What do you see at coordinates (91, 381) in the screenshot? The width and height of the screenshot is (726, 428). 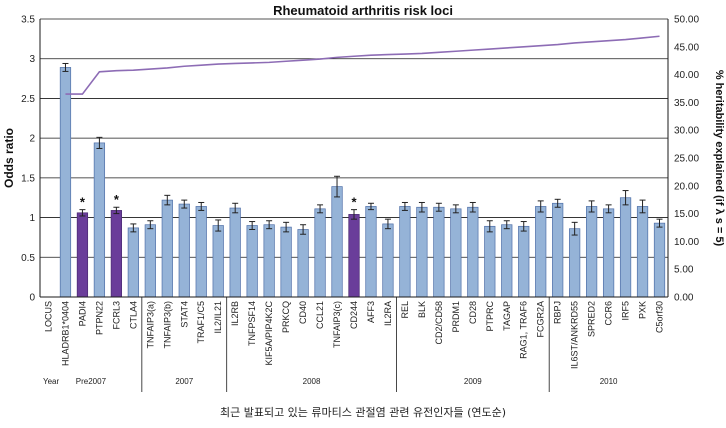 I see `year-group-label: Pre2007` at bounding box center [91, 381].